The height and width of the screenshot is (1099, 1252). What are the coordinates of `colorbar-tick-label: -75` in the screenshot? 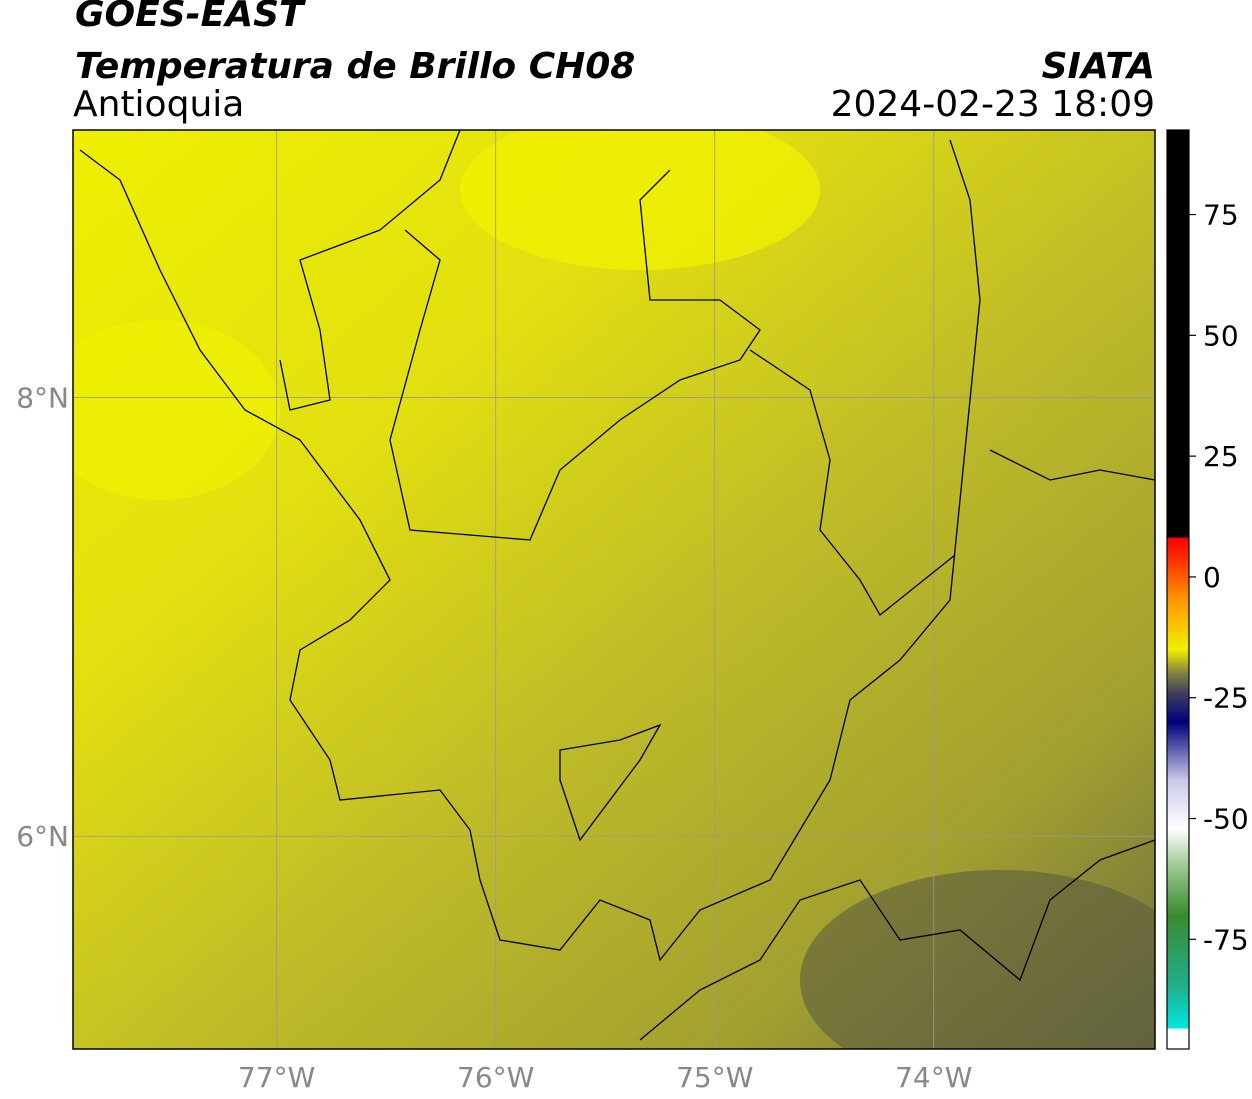 It's located at (1226, 939).